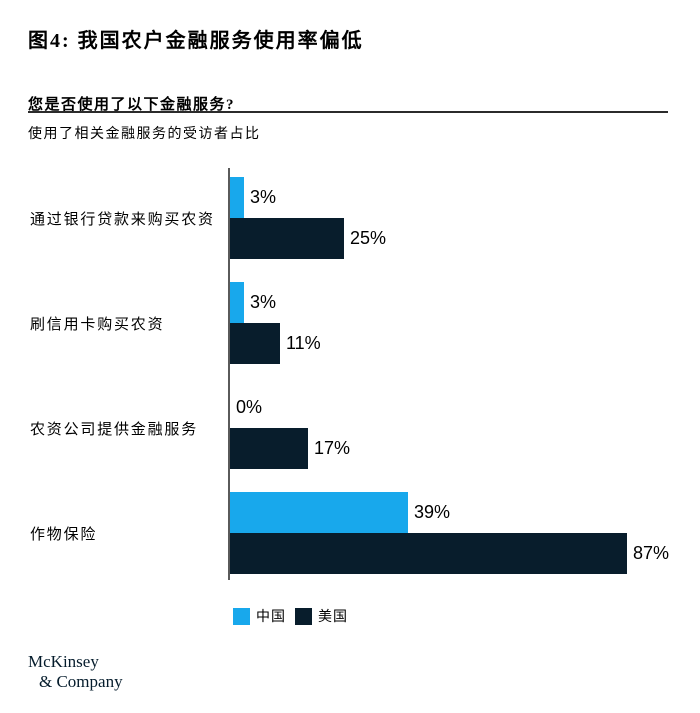 The image size is (700, 713). I want to click on chart-question: 您是否使用了以下金融服务?, so click(132, 105).